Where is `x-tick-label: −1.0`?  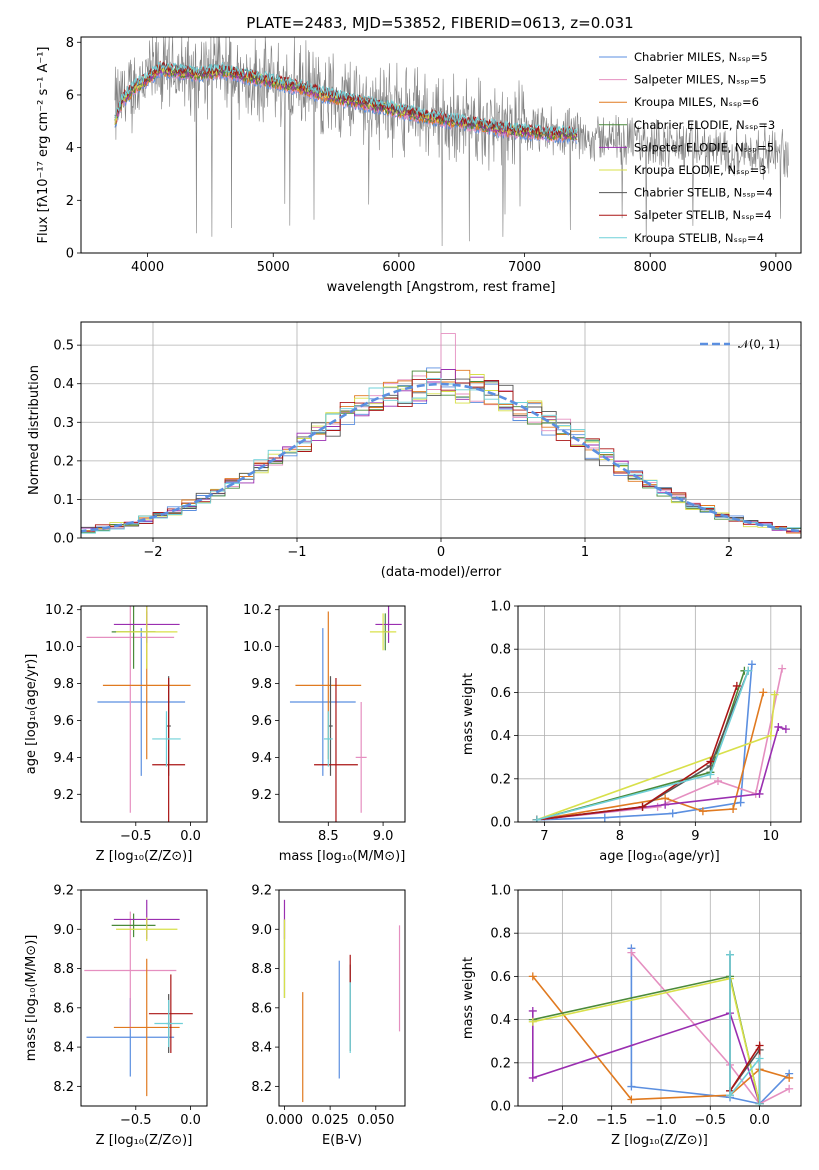 x-tick-label: −1.0 is located at coordinates (661, 1120).